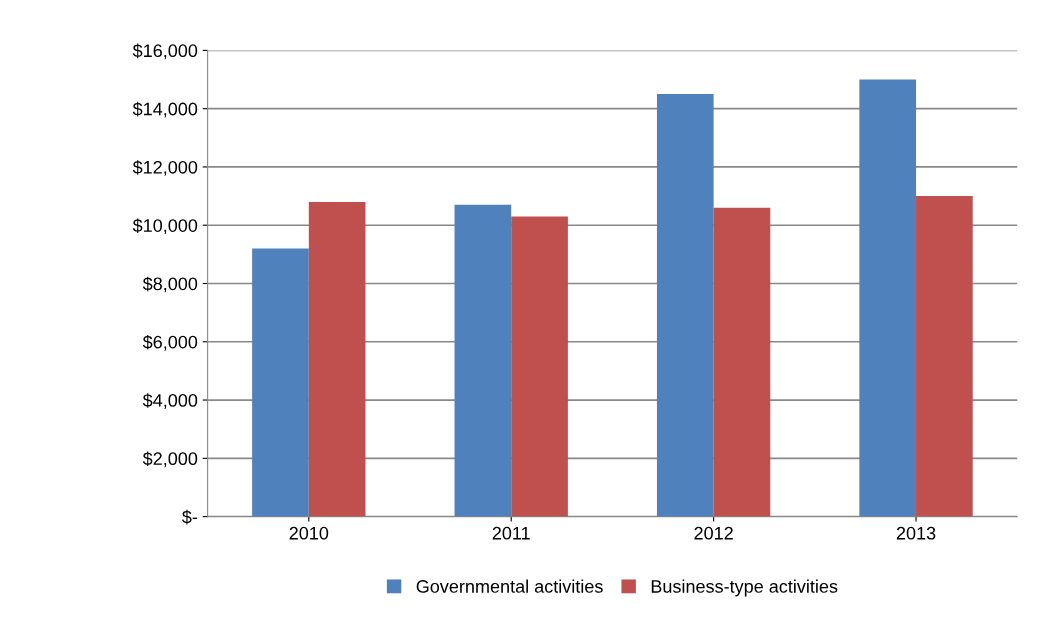 This screenshot has width=1038, height=630. I want to click on y-tick-label: $12,000, so click(165, 168).